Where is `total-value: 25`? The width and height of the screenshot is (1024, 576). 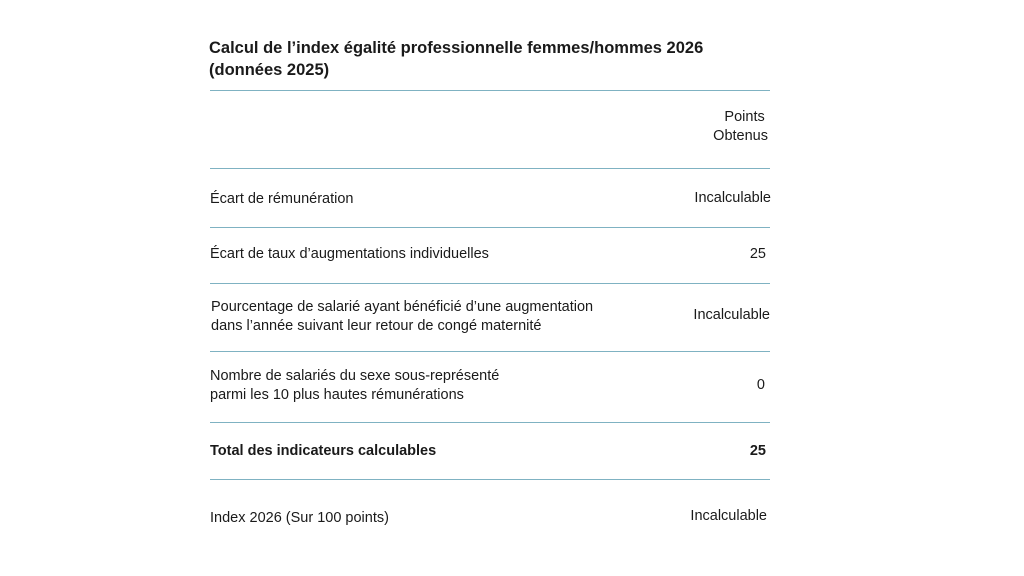
total-value: 25 is located at coordinates (757, 451).